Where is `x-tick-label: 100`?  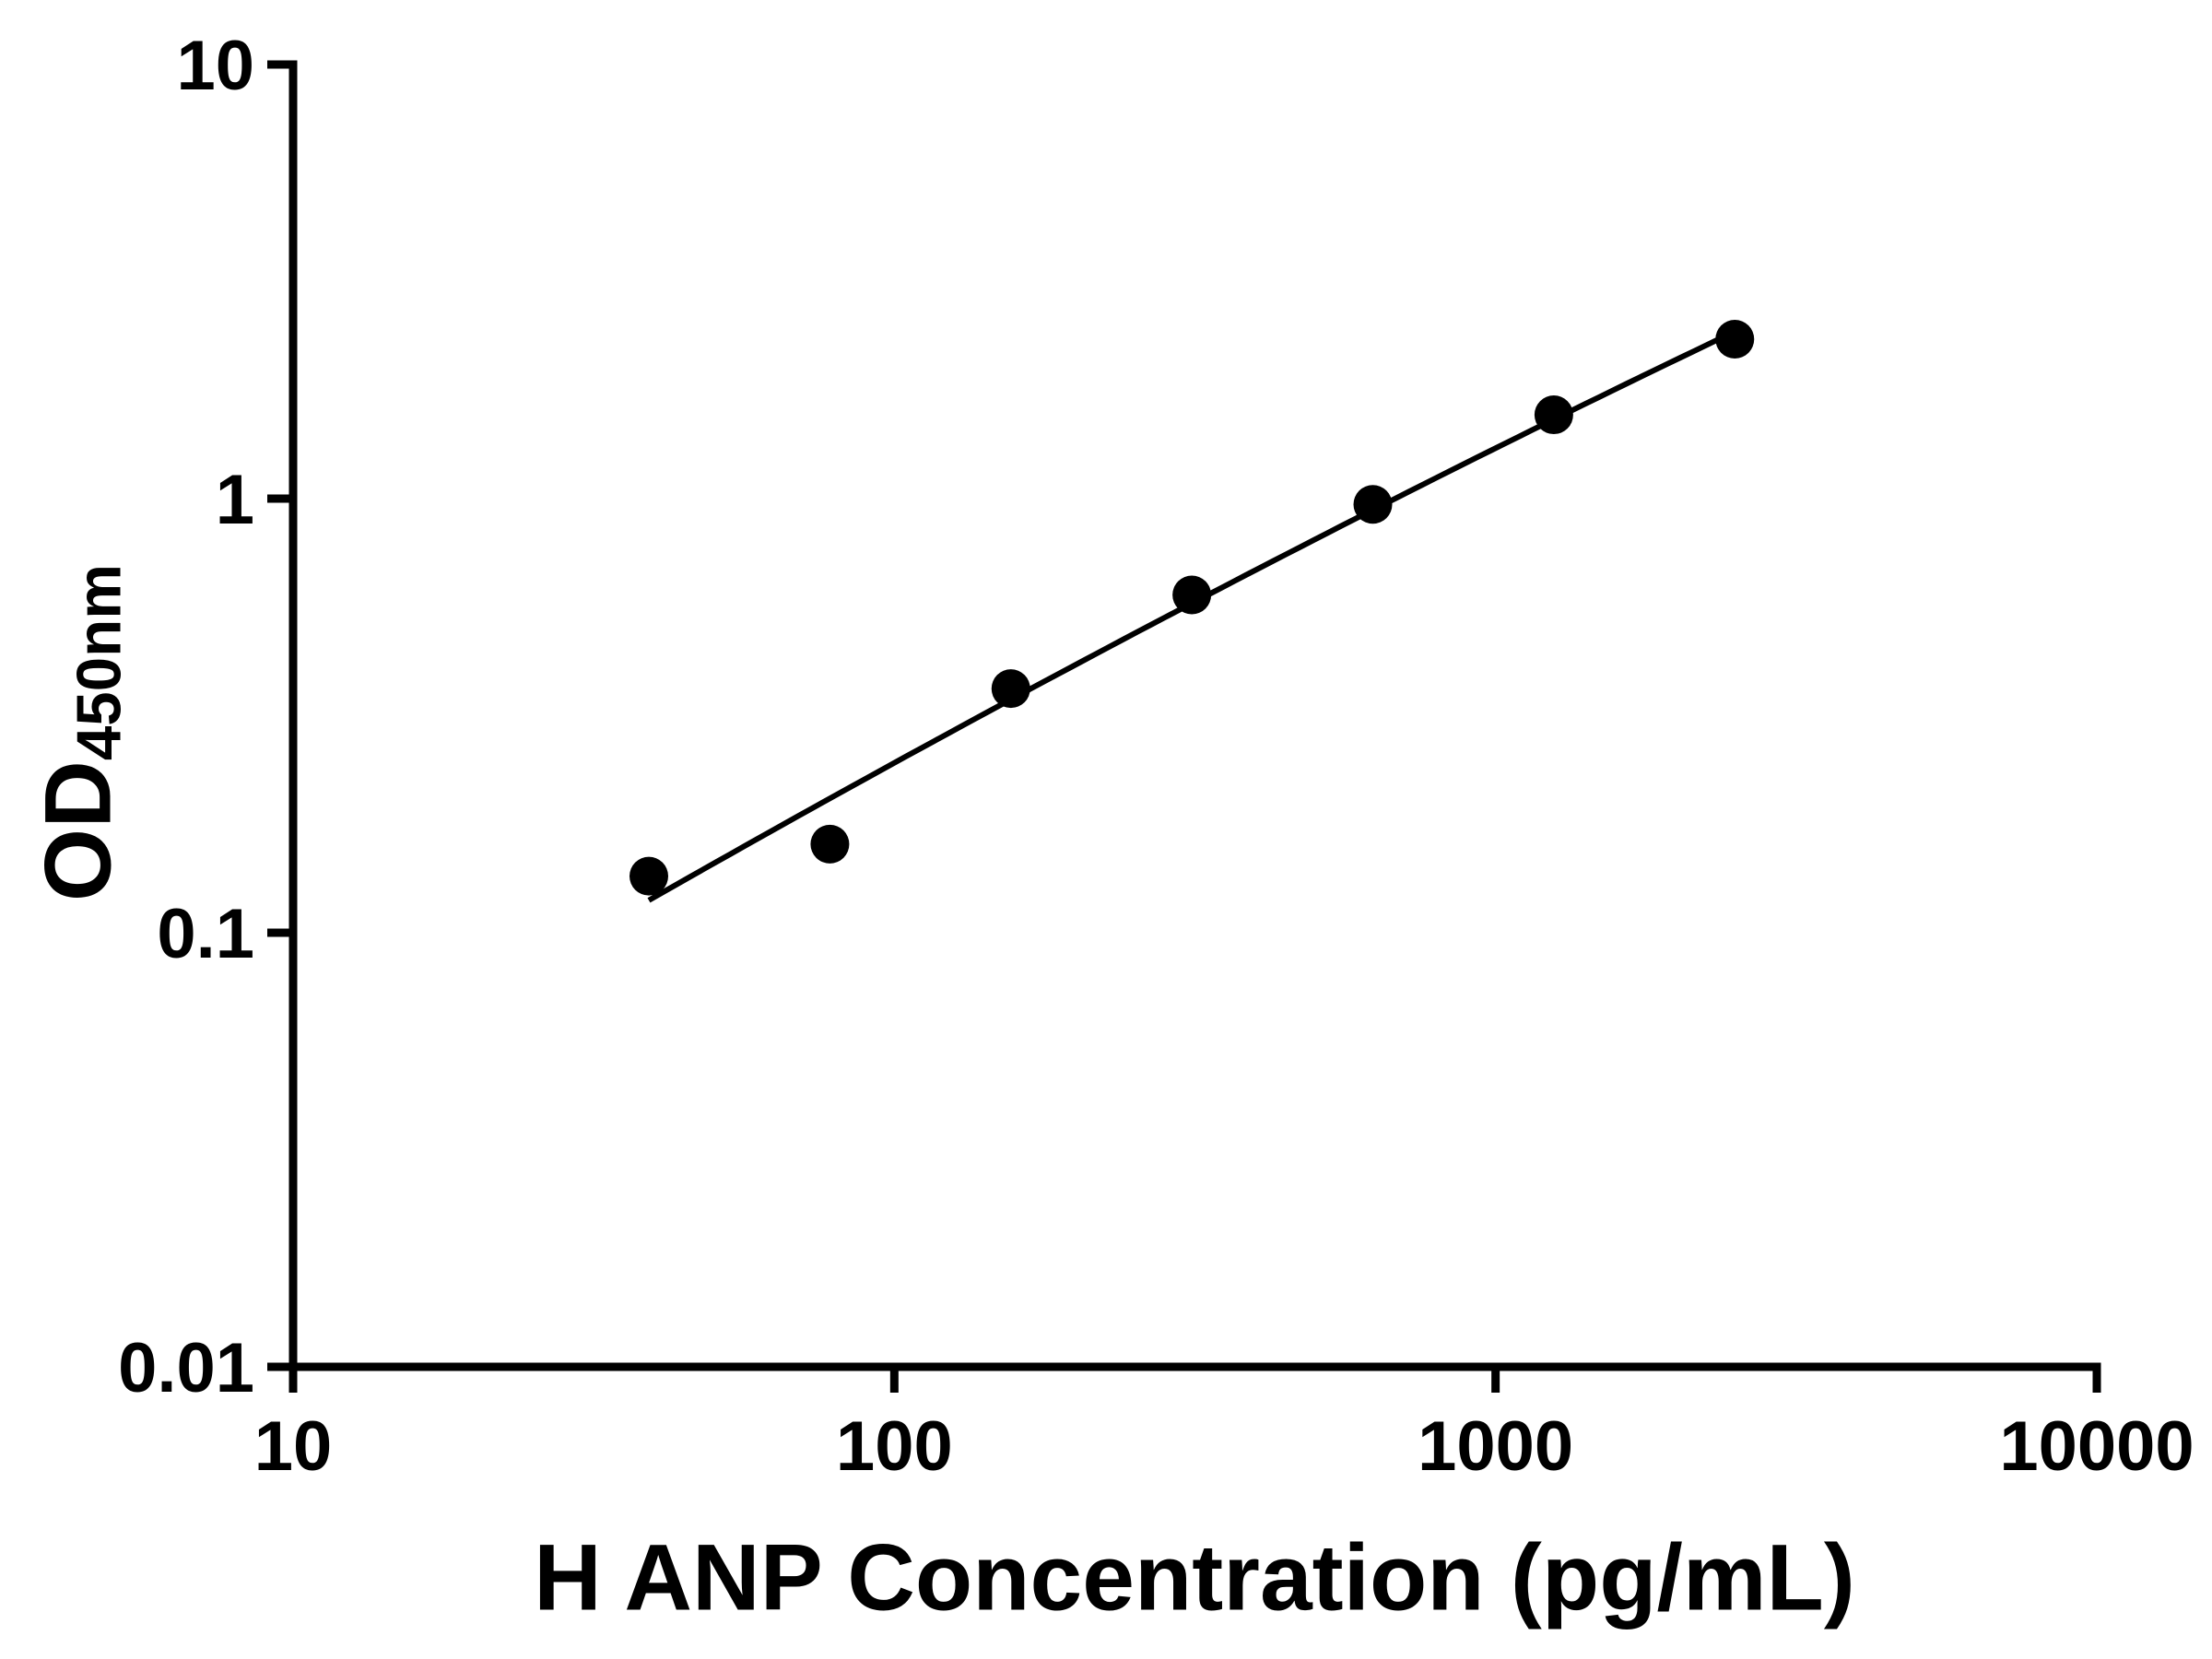 x-tick-label: 100 is located at coordinates (894, 1446).